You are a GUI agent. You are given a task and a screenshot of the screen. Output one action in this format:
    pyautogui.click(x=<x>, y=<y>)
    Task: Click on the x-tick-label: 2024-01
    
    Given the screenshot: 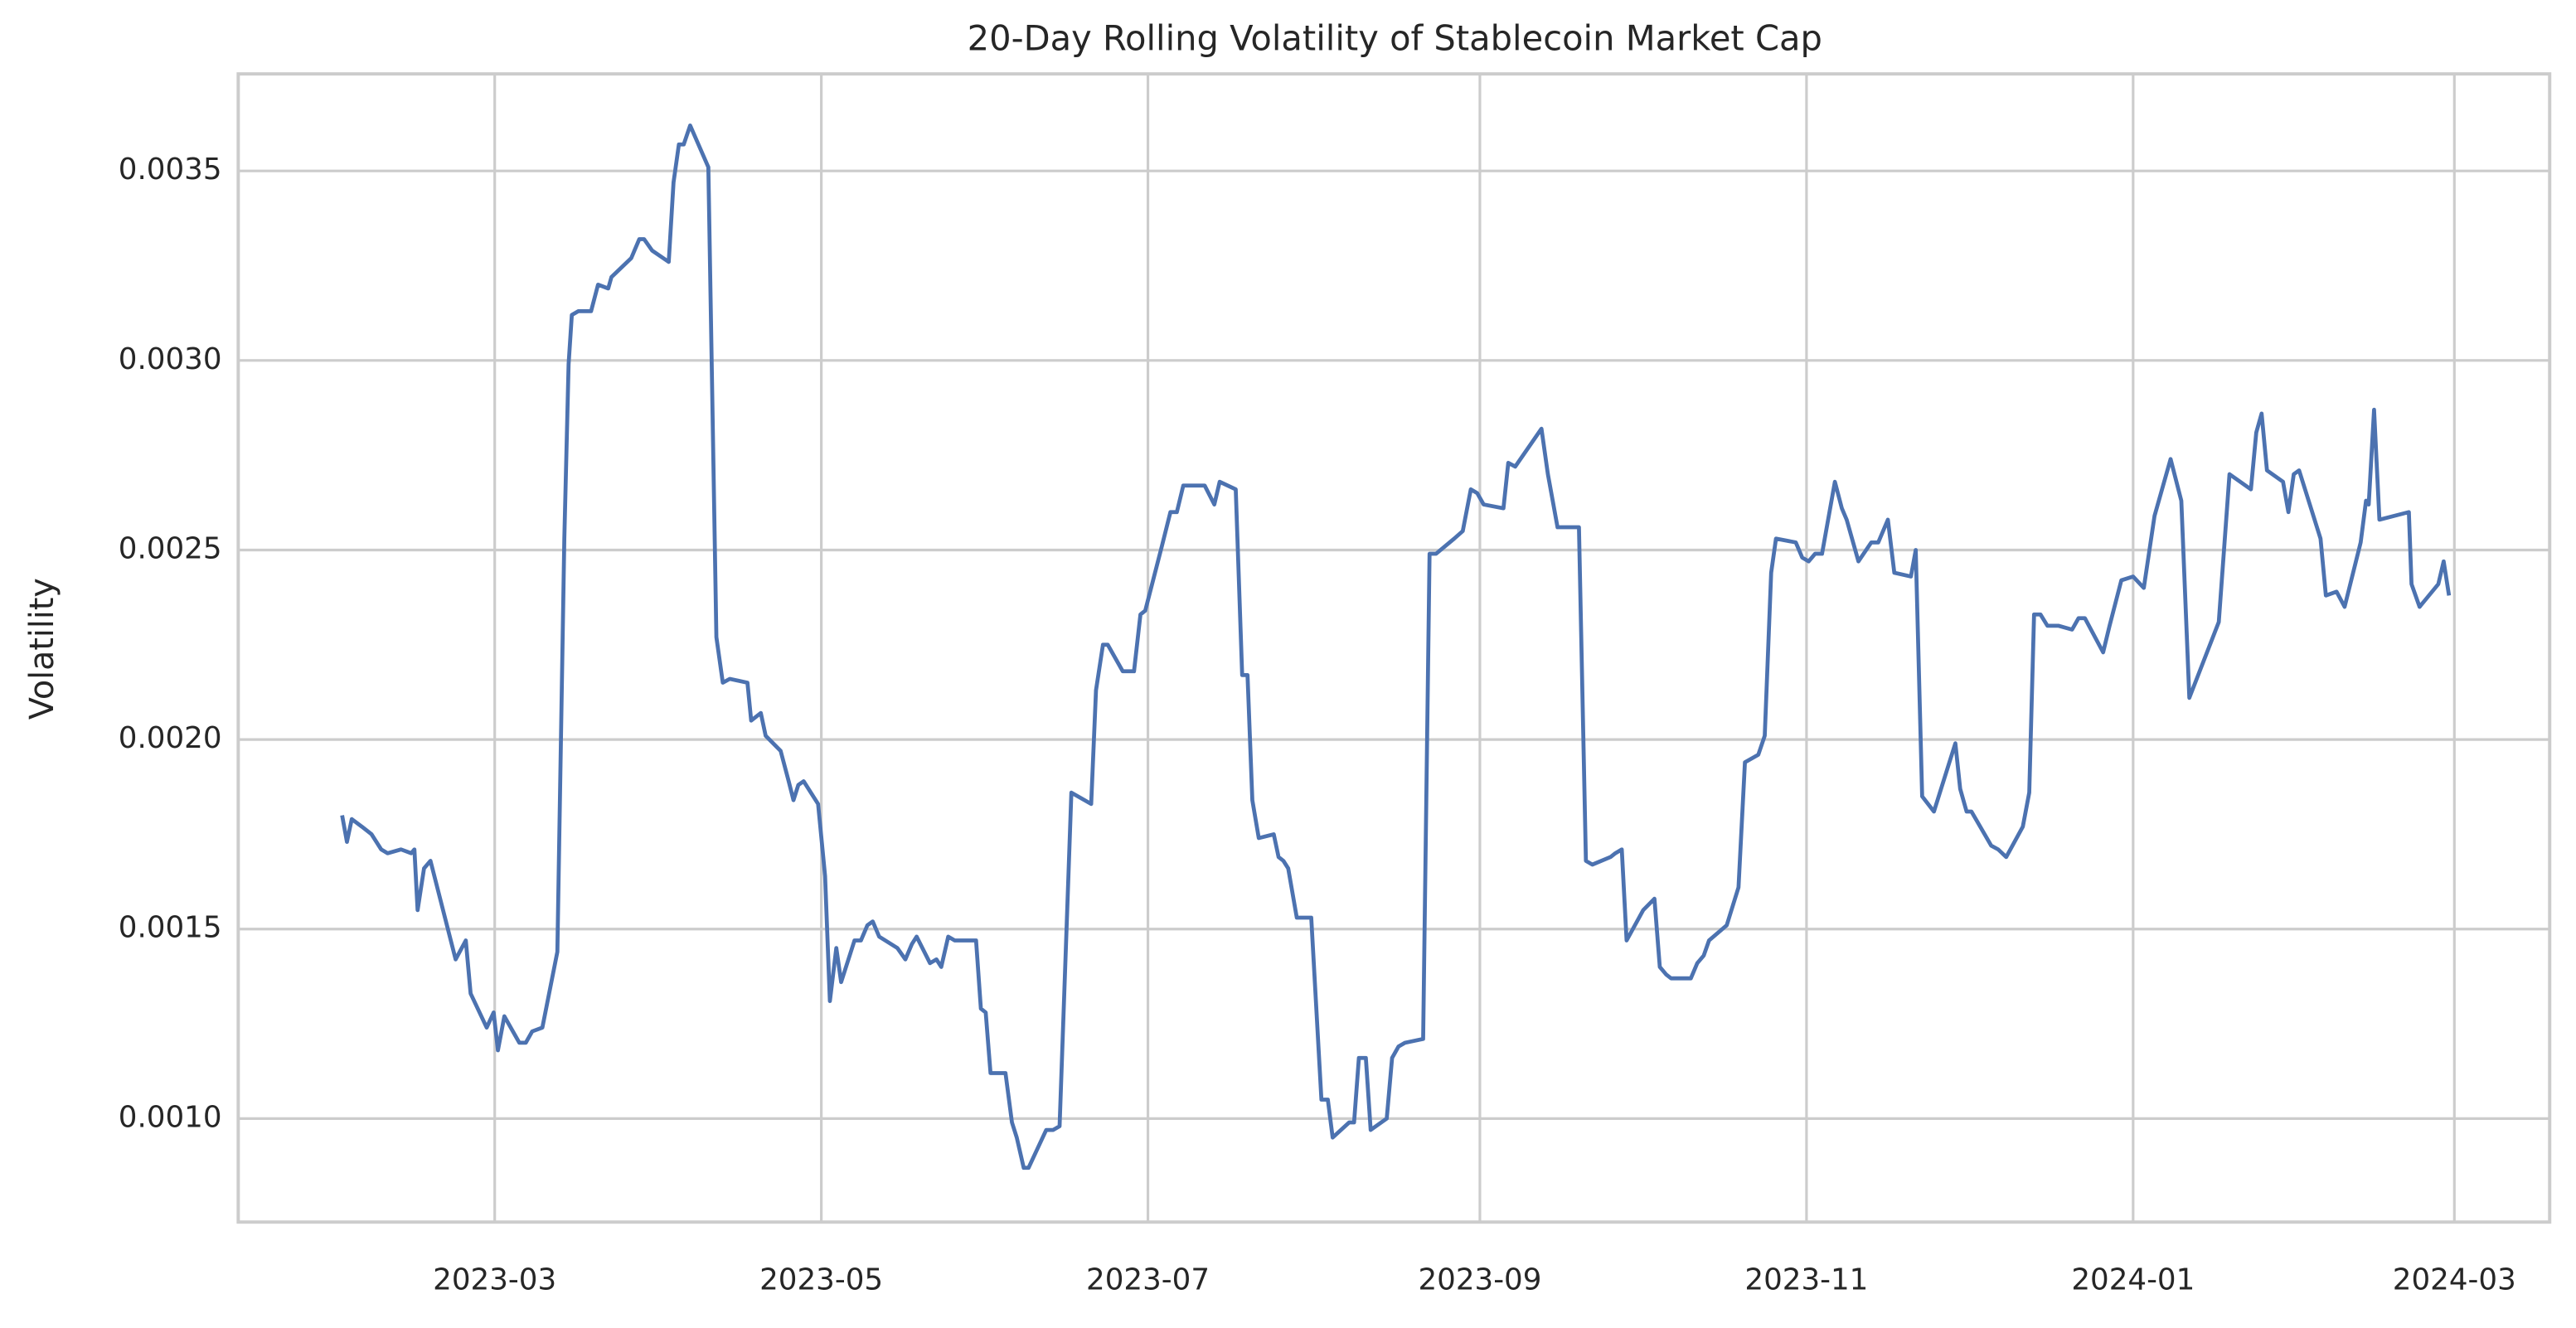 What is the action you would take?
    pyautogui.click(x=2133, y=1280)
    